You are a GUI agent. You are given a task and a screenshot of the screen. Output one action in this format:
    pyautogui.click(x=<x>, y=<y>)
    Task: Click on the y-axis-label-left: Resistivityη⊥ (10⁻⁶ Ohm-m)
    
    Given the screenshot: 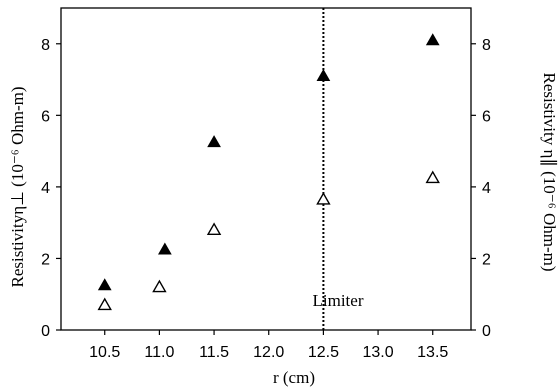 What is the action you would take?
    pyautogui.click(x=17, y=186)
    